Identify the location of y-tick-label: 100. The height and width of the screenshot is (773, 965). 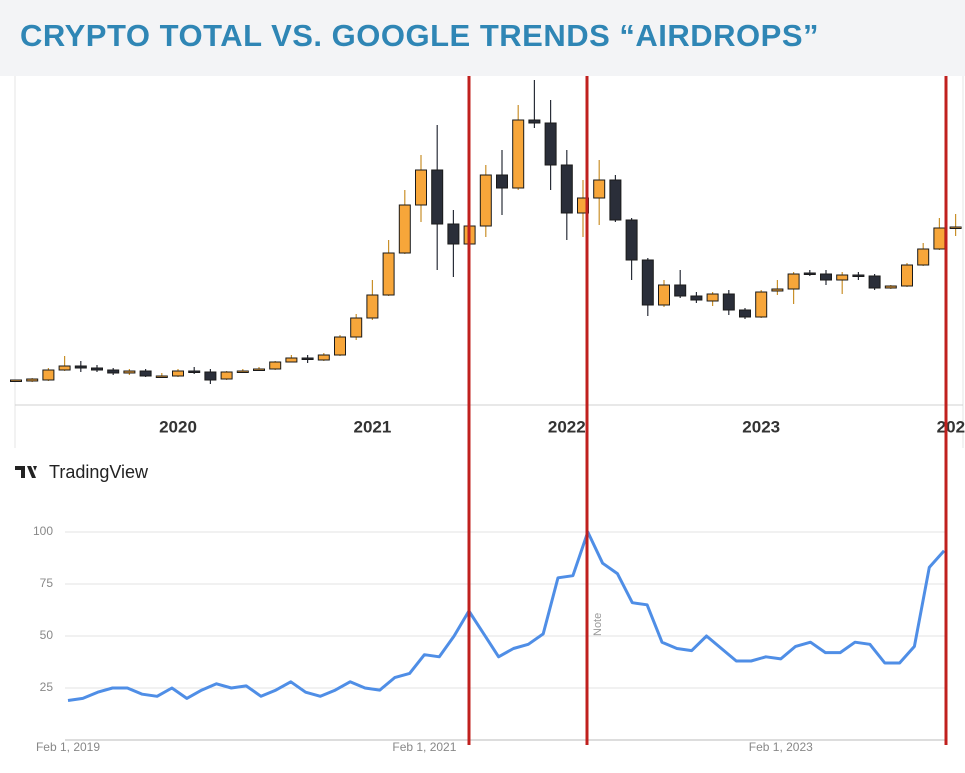
(43, 531).